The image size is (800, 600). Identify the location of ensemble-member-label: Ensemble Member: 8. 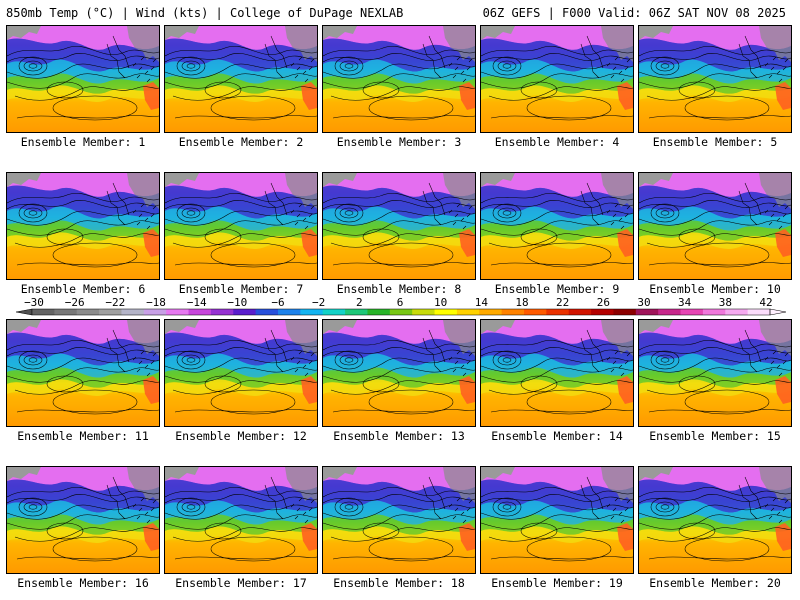
(399, 289).